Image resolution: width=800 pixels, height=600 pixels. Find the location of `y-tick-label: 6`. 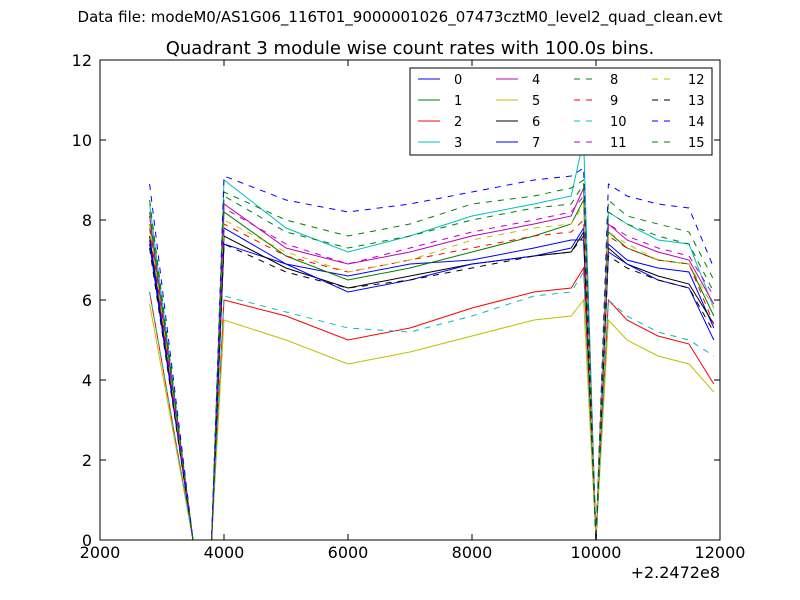

y-tick-label: 6 is located at coordinates (87, 300).